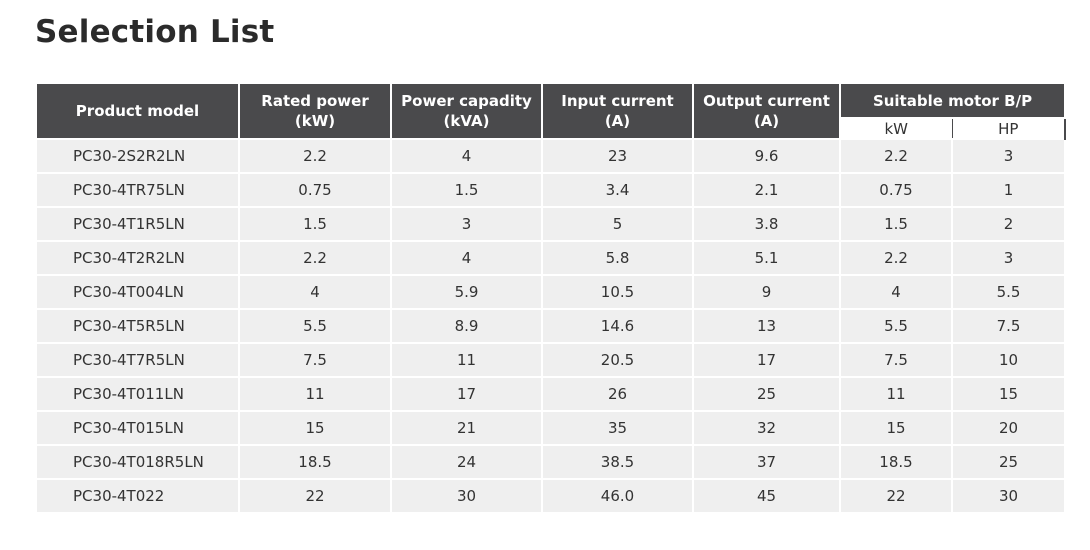  Describe the element at coordinates (315, 121) in the screenshot. I see `header-rated-power-unit: (kW)` at that location.